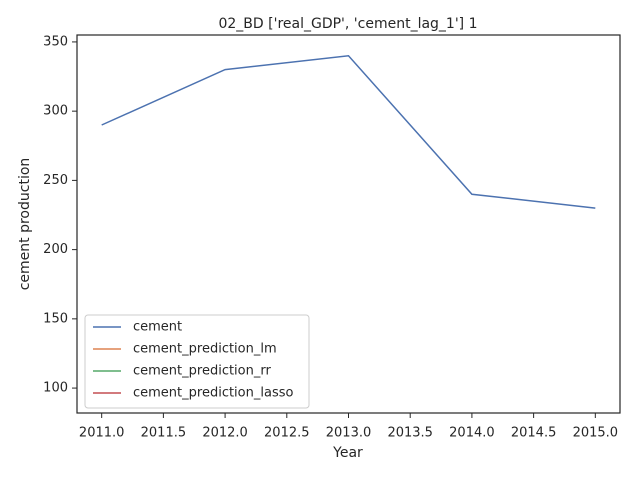 Image resolution: width=640 pixels, height=480 pixels. What do you see at coordinates (55, 249) in the screenshot?
I see `y-tick-label: 200` at bounding box center [55, 249].